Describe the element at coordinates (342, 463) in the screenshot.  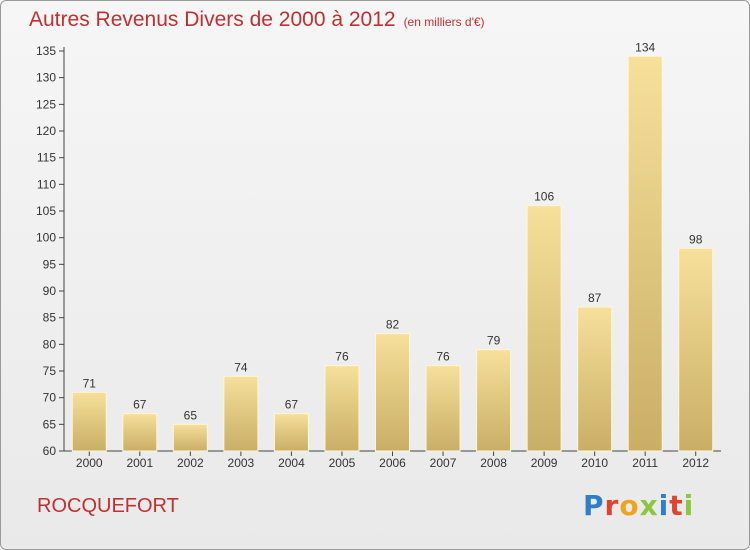
I see `x-tick-label-2005: 2005` at that location.